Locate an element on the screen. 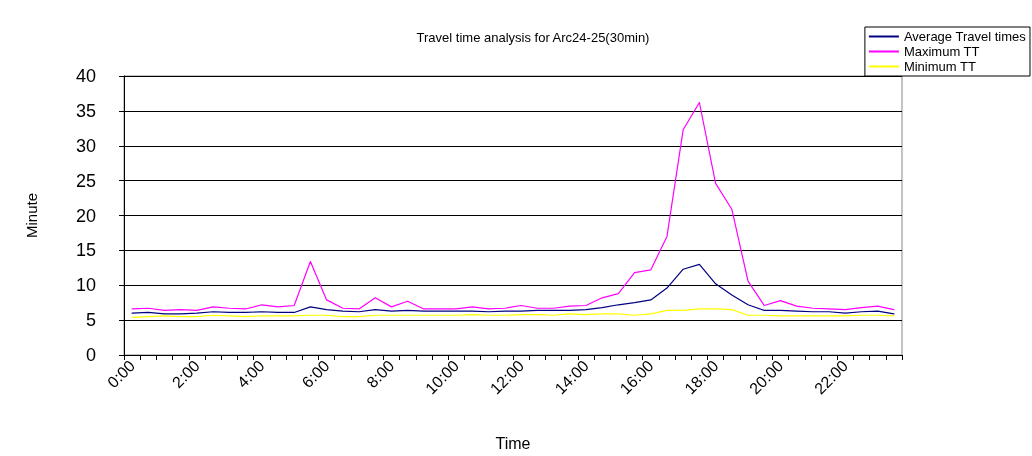 Image resolution: width=1032 pixels, height=456 pixels. y-tick-label: 10 is located at coordinates (85, 285).